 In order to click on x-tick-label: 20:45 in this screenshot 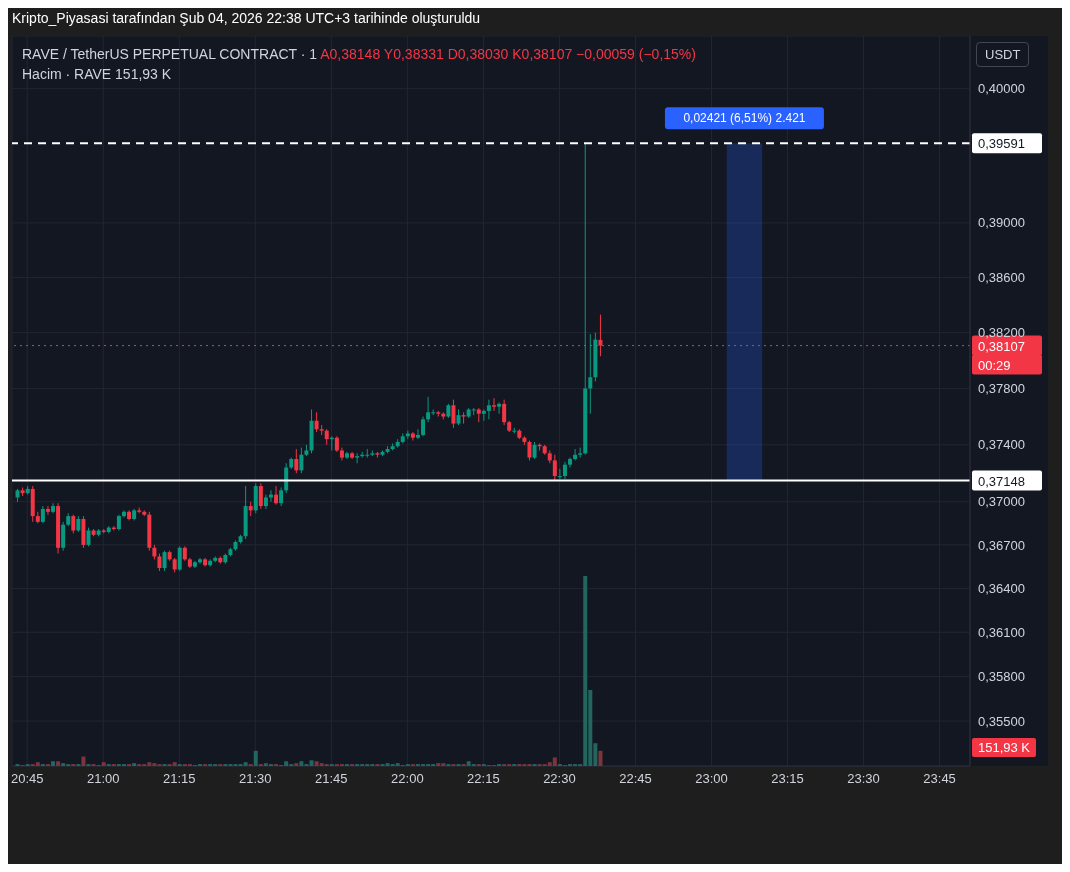, I will do `click(27, 779)`.